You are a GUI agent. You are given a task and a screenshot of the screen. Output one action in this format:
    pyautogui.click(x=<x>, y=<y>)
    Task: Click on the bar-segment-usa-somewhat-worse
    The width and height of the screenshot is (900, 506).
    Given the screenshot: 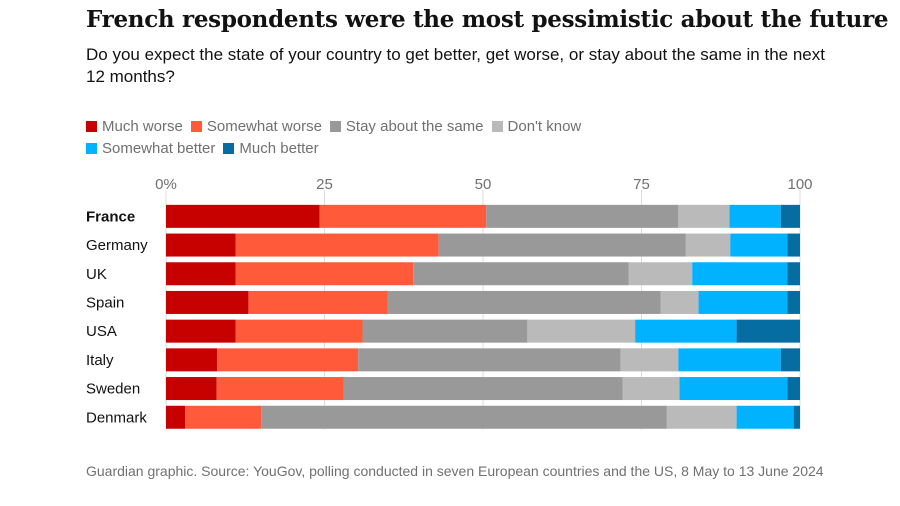 What is the action you would take?
    pyautogui.click(x=299, y=331)
    